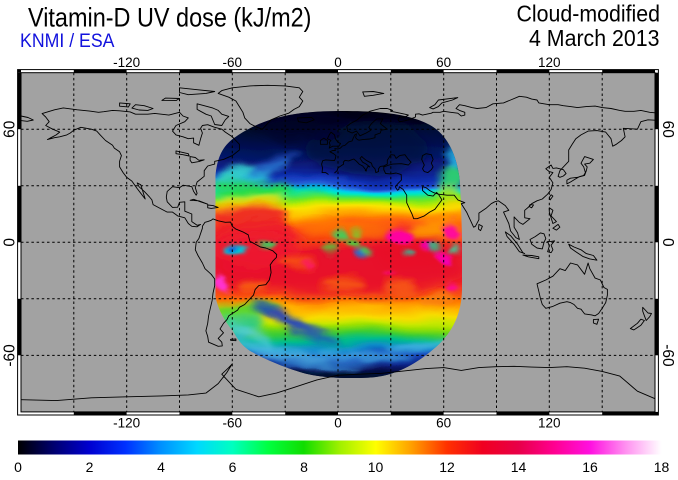  Describe the element at coordinates (304, 467) in the screenshot. I see `svg-text: 8` at that location.